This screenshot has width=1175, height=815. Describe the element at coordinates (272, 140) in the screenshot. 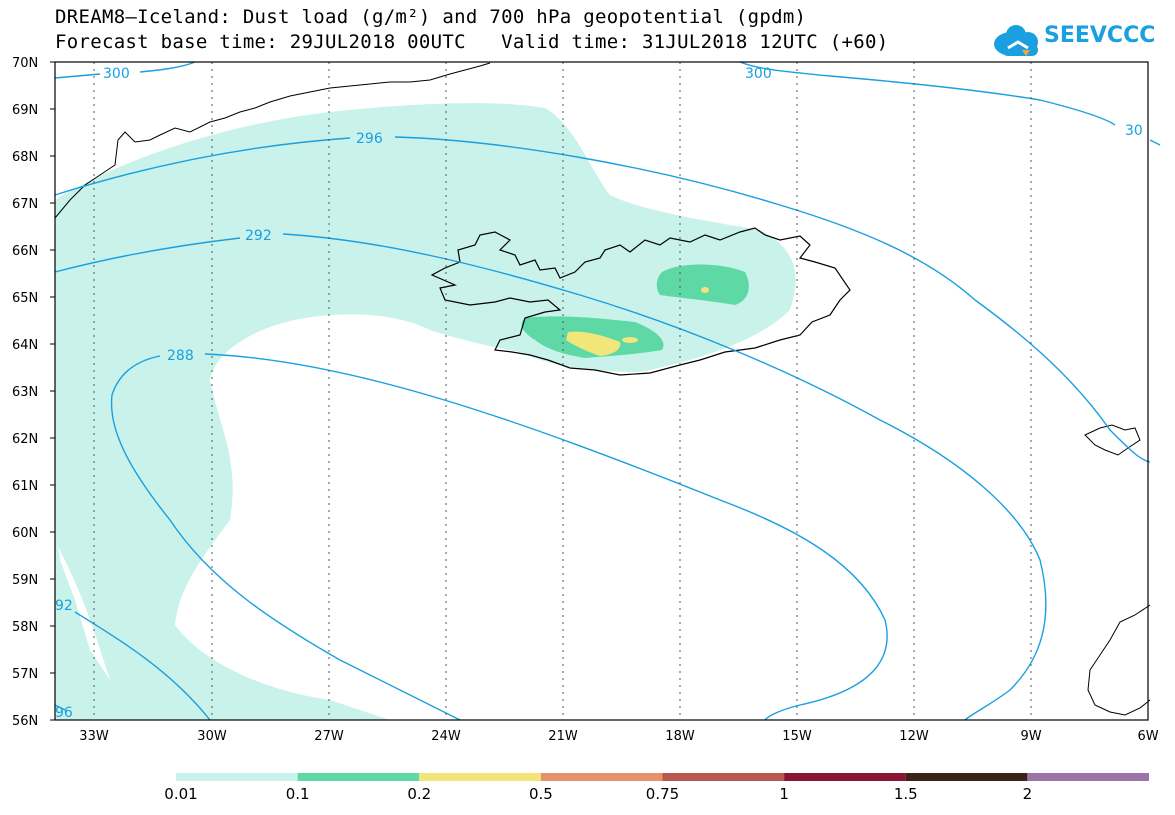

I see `greenland-coastline` at that location.